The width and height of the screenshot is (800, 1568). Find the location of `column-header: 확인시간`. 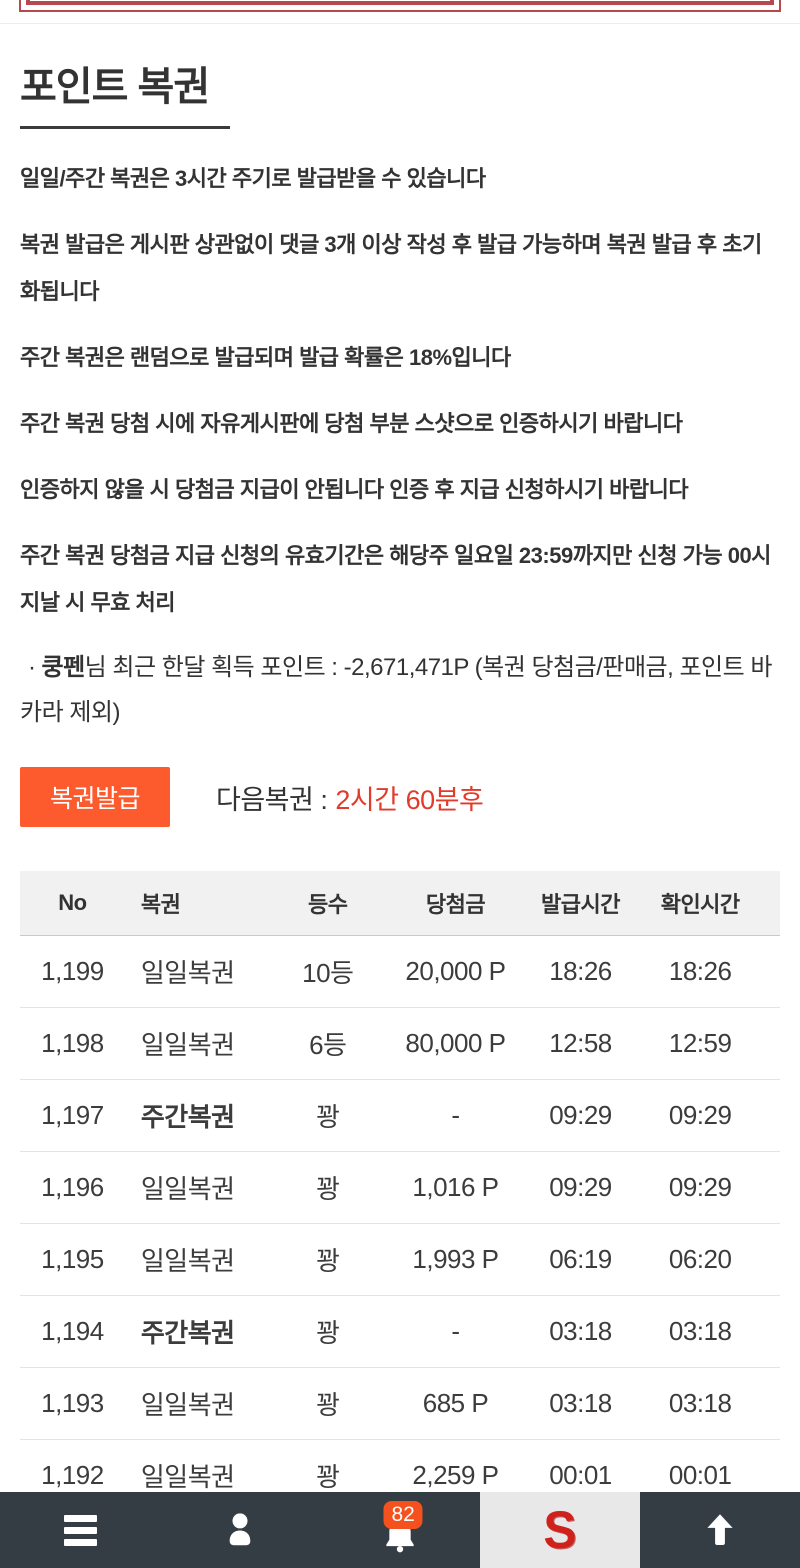

column-header: 확인시간 is located at coordinates (700, 903).